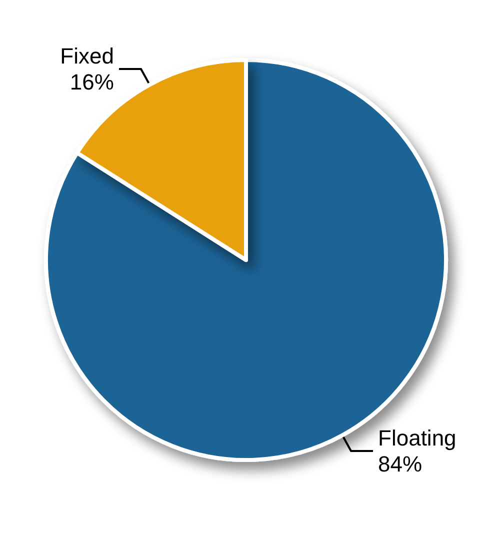 This screenshot has height=537, width=501. What do you see at coordinates (92, 81) in the screenshot?
I see `data-label: 16%` at bounding box center [92, 81].